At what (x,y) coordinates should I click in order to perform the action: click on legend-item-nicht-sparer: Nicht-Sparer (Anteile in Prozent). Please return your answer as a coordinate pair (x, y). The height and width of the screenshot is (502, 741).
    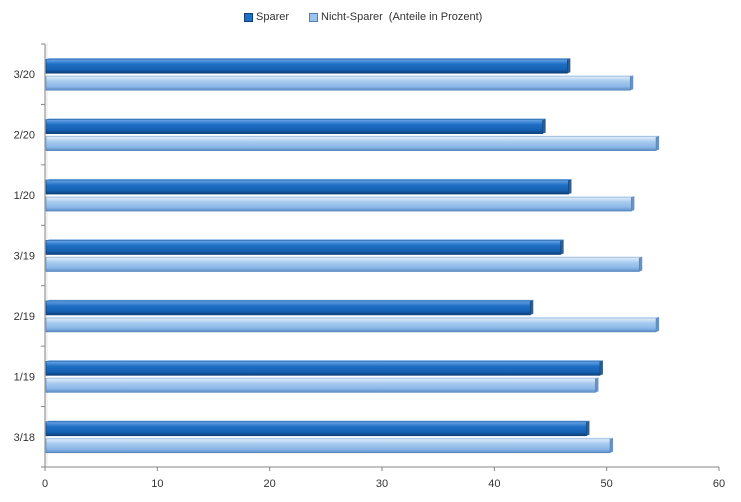
    Looking at the image, I should click on (395, 17).